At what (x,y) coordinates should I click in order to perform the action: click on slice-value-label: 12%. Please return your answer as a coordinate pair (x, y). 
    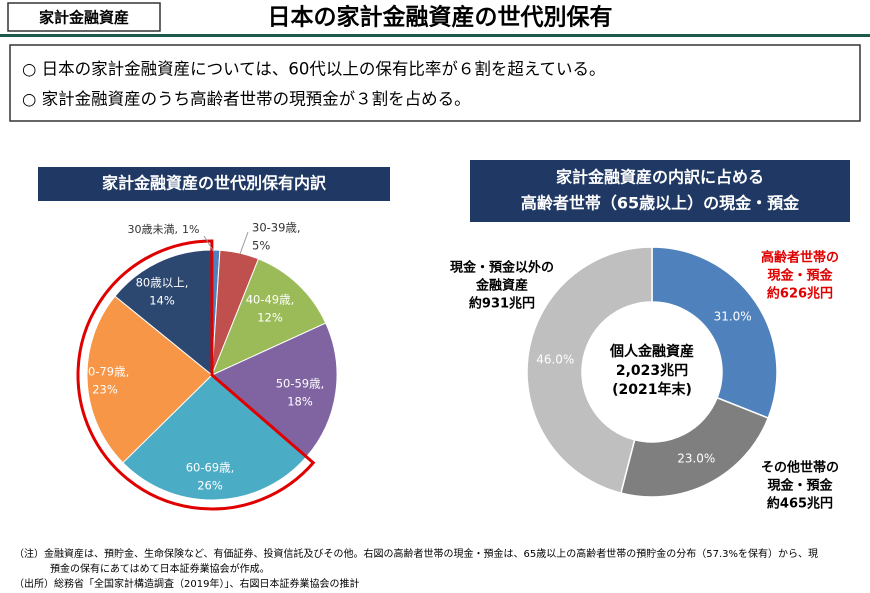
    Looking at the image, I should click on (270, 318).